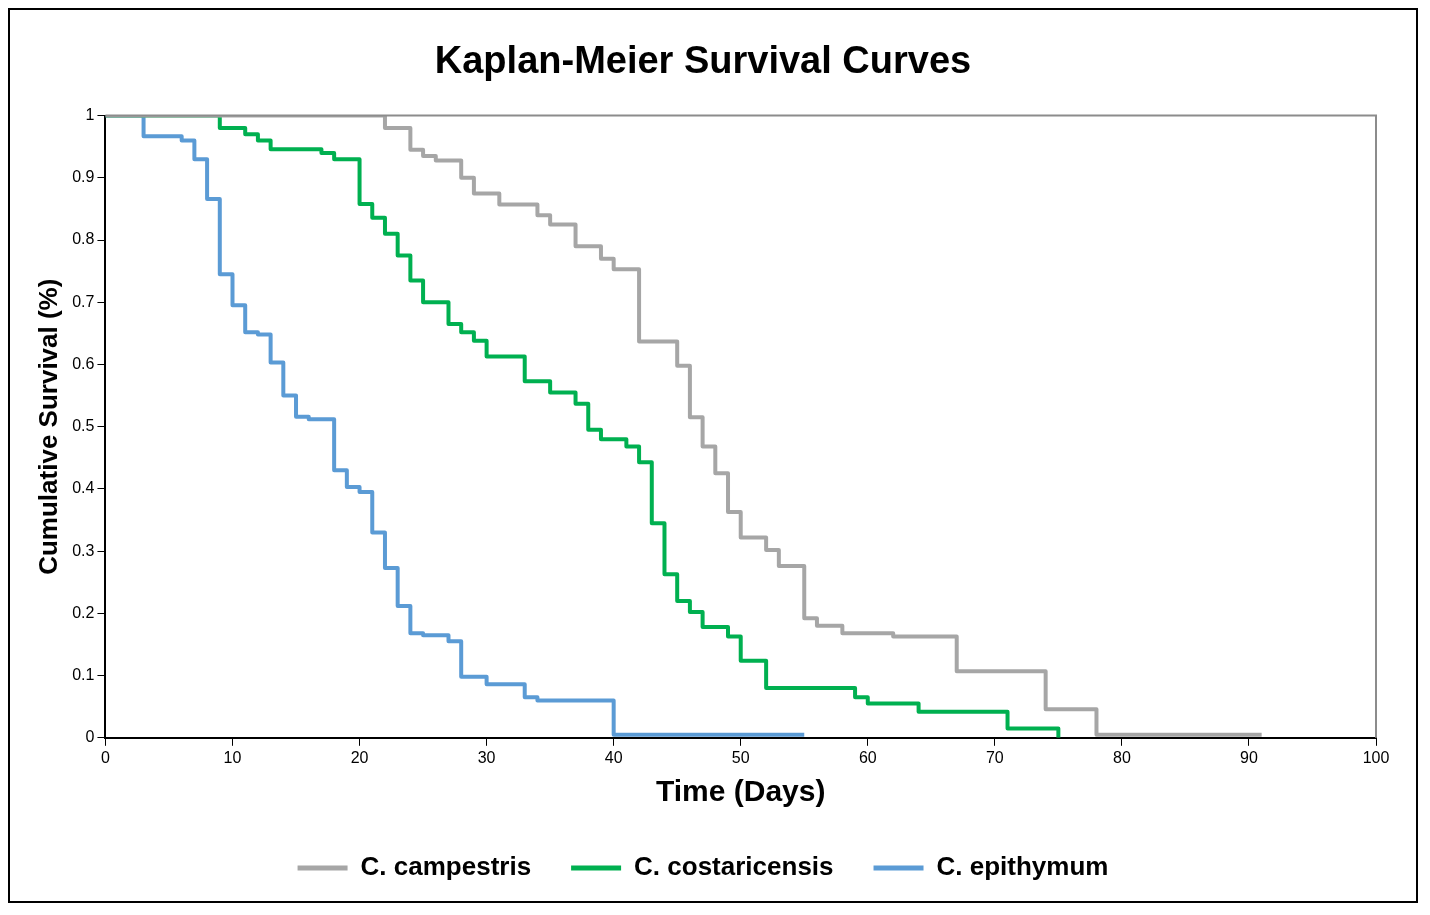 The height and width of the screenshot is (915, 1430). What do you see at coordinates (486, 757) in the screenshot?
I see `x-tick-label: 30` at bounding box center [486, 757].